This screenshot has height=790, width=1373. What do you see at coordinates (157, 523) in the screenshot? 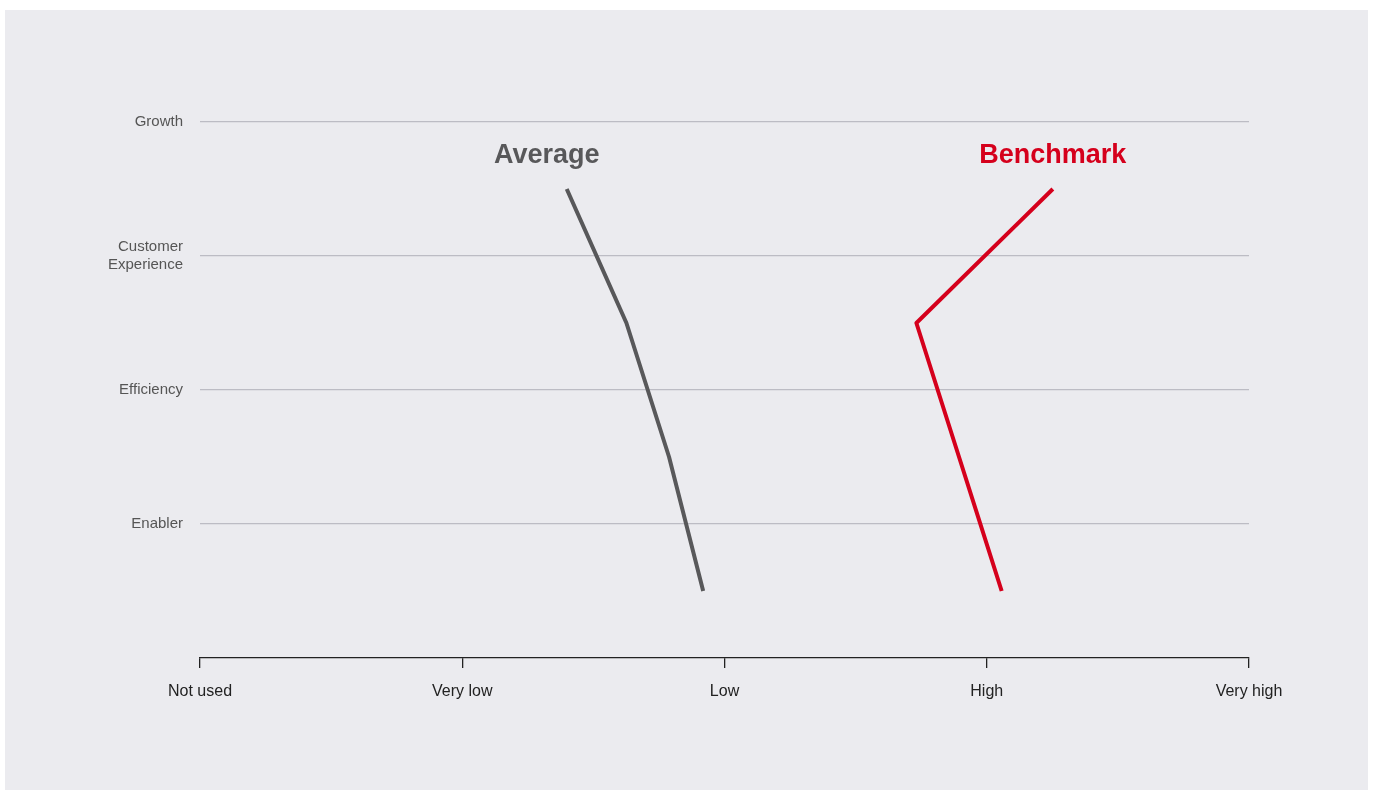
I see `y-tick-label: Enabler` at bounding box center [157, 523].